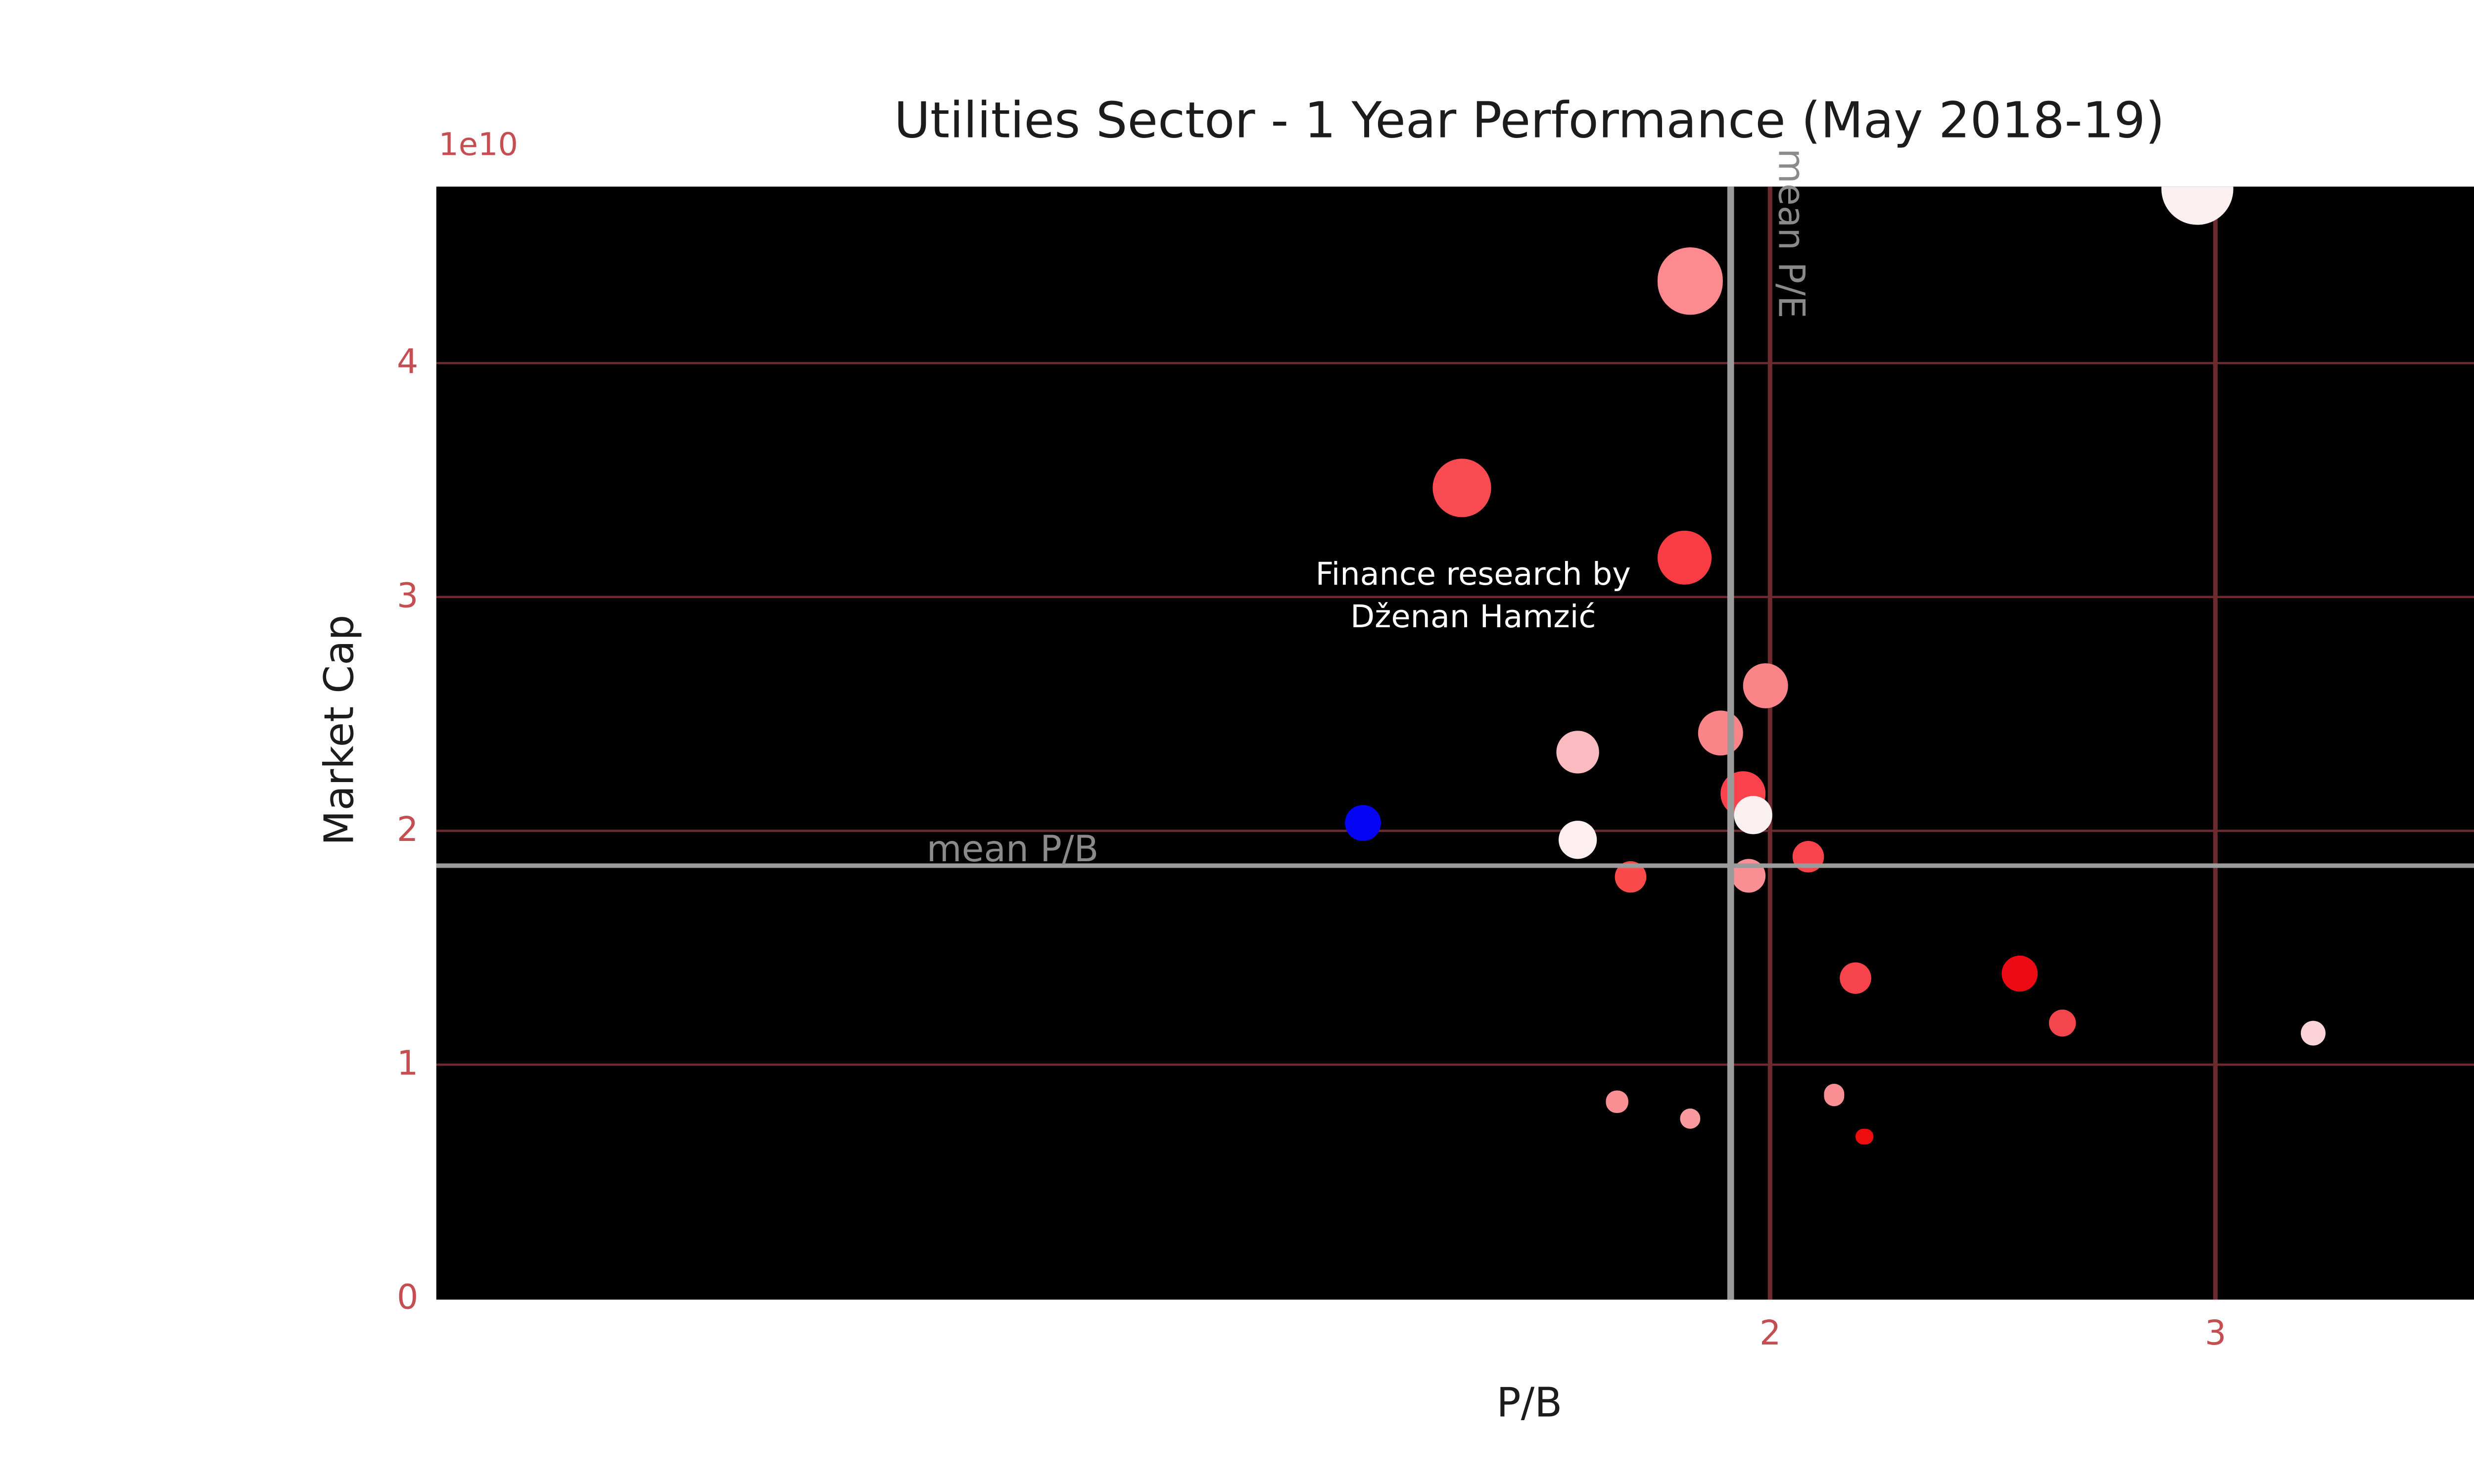 The height and width of the screenshot is (1484, 2474). Describe the element at coordinates (408, 361) in the screenshot. I see `y-tick-label: 4` at that location.